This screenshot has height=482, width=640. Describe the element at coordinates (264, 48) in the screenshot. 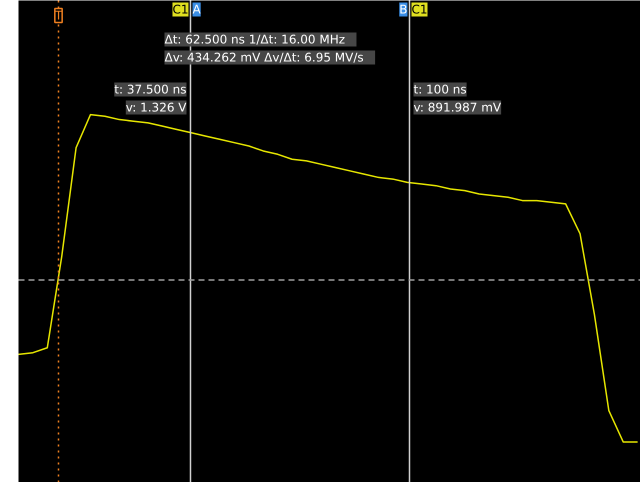

I see `text: Δt: 62.500 ns 1/Δt: 16.00 MHz Δv: 434.262 mV Δv/Δt: 6.95 MV/s` at that location.